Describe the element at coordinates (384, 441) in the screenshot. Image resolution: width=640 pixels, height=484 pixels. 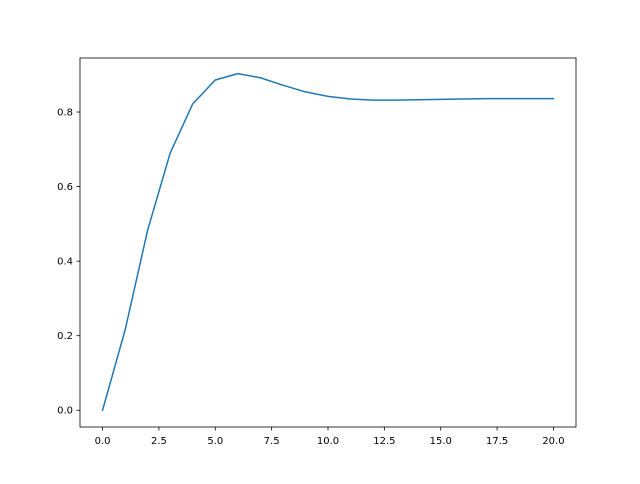
I see `x-tick-label: 12.5` at that location.